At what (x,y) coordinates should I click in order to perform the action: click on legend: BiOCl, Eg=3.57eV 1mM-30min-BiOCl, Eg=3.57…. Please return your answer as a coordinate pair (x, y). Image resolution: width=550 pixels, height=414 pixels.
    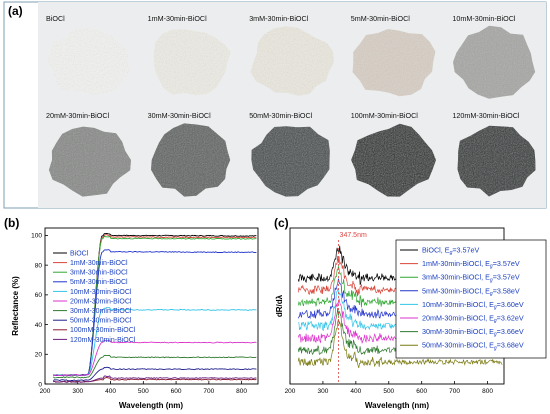
    Looking at the image, I should click on (471, 299).